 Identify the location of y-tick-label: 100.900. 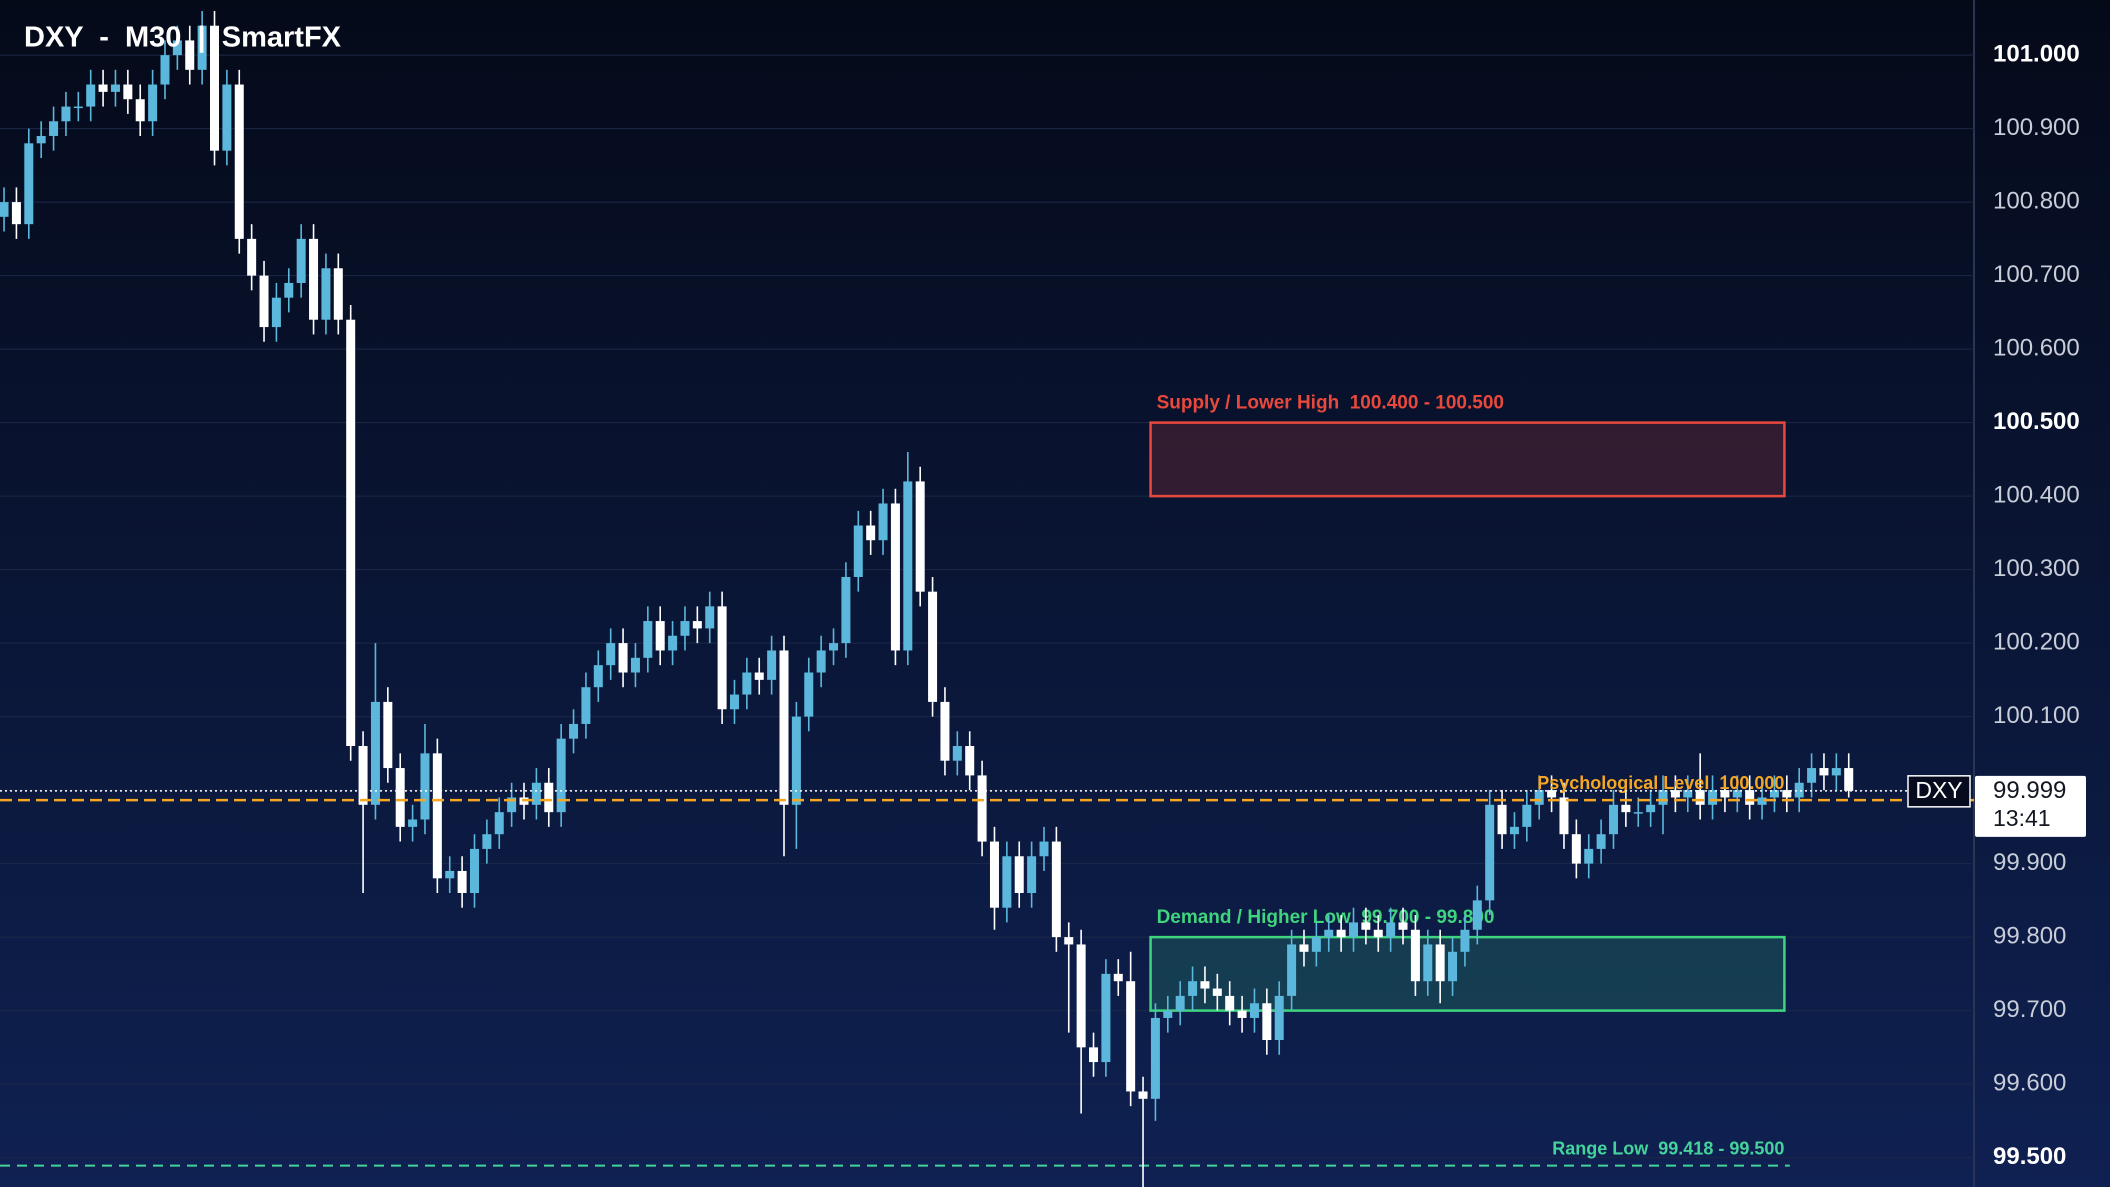
(2036, 127).